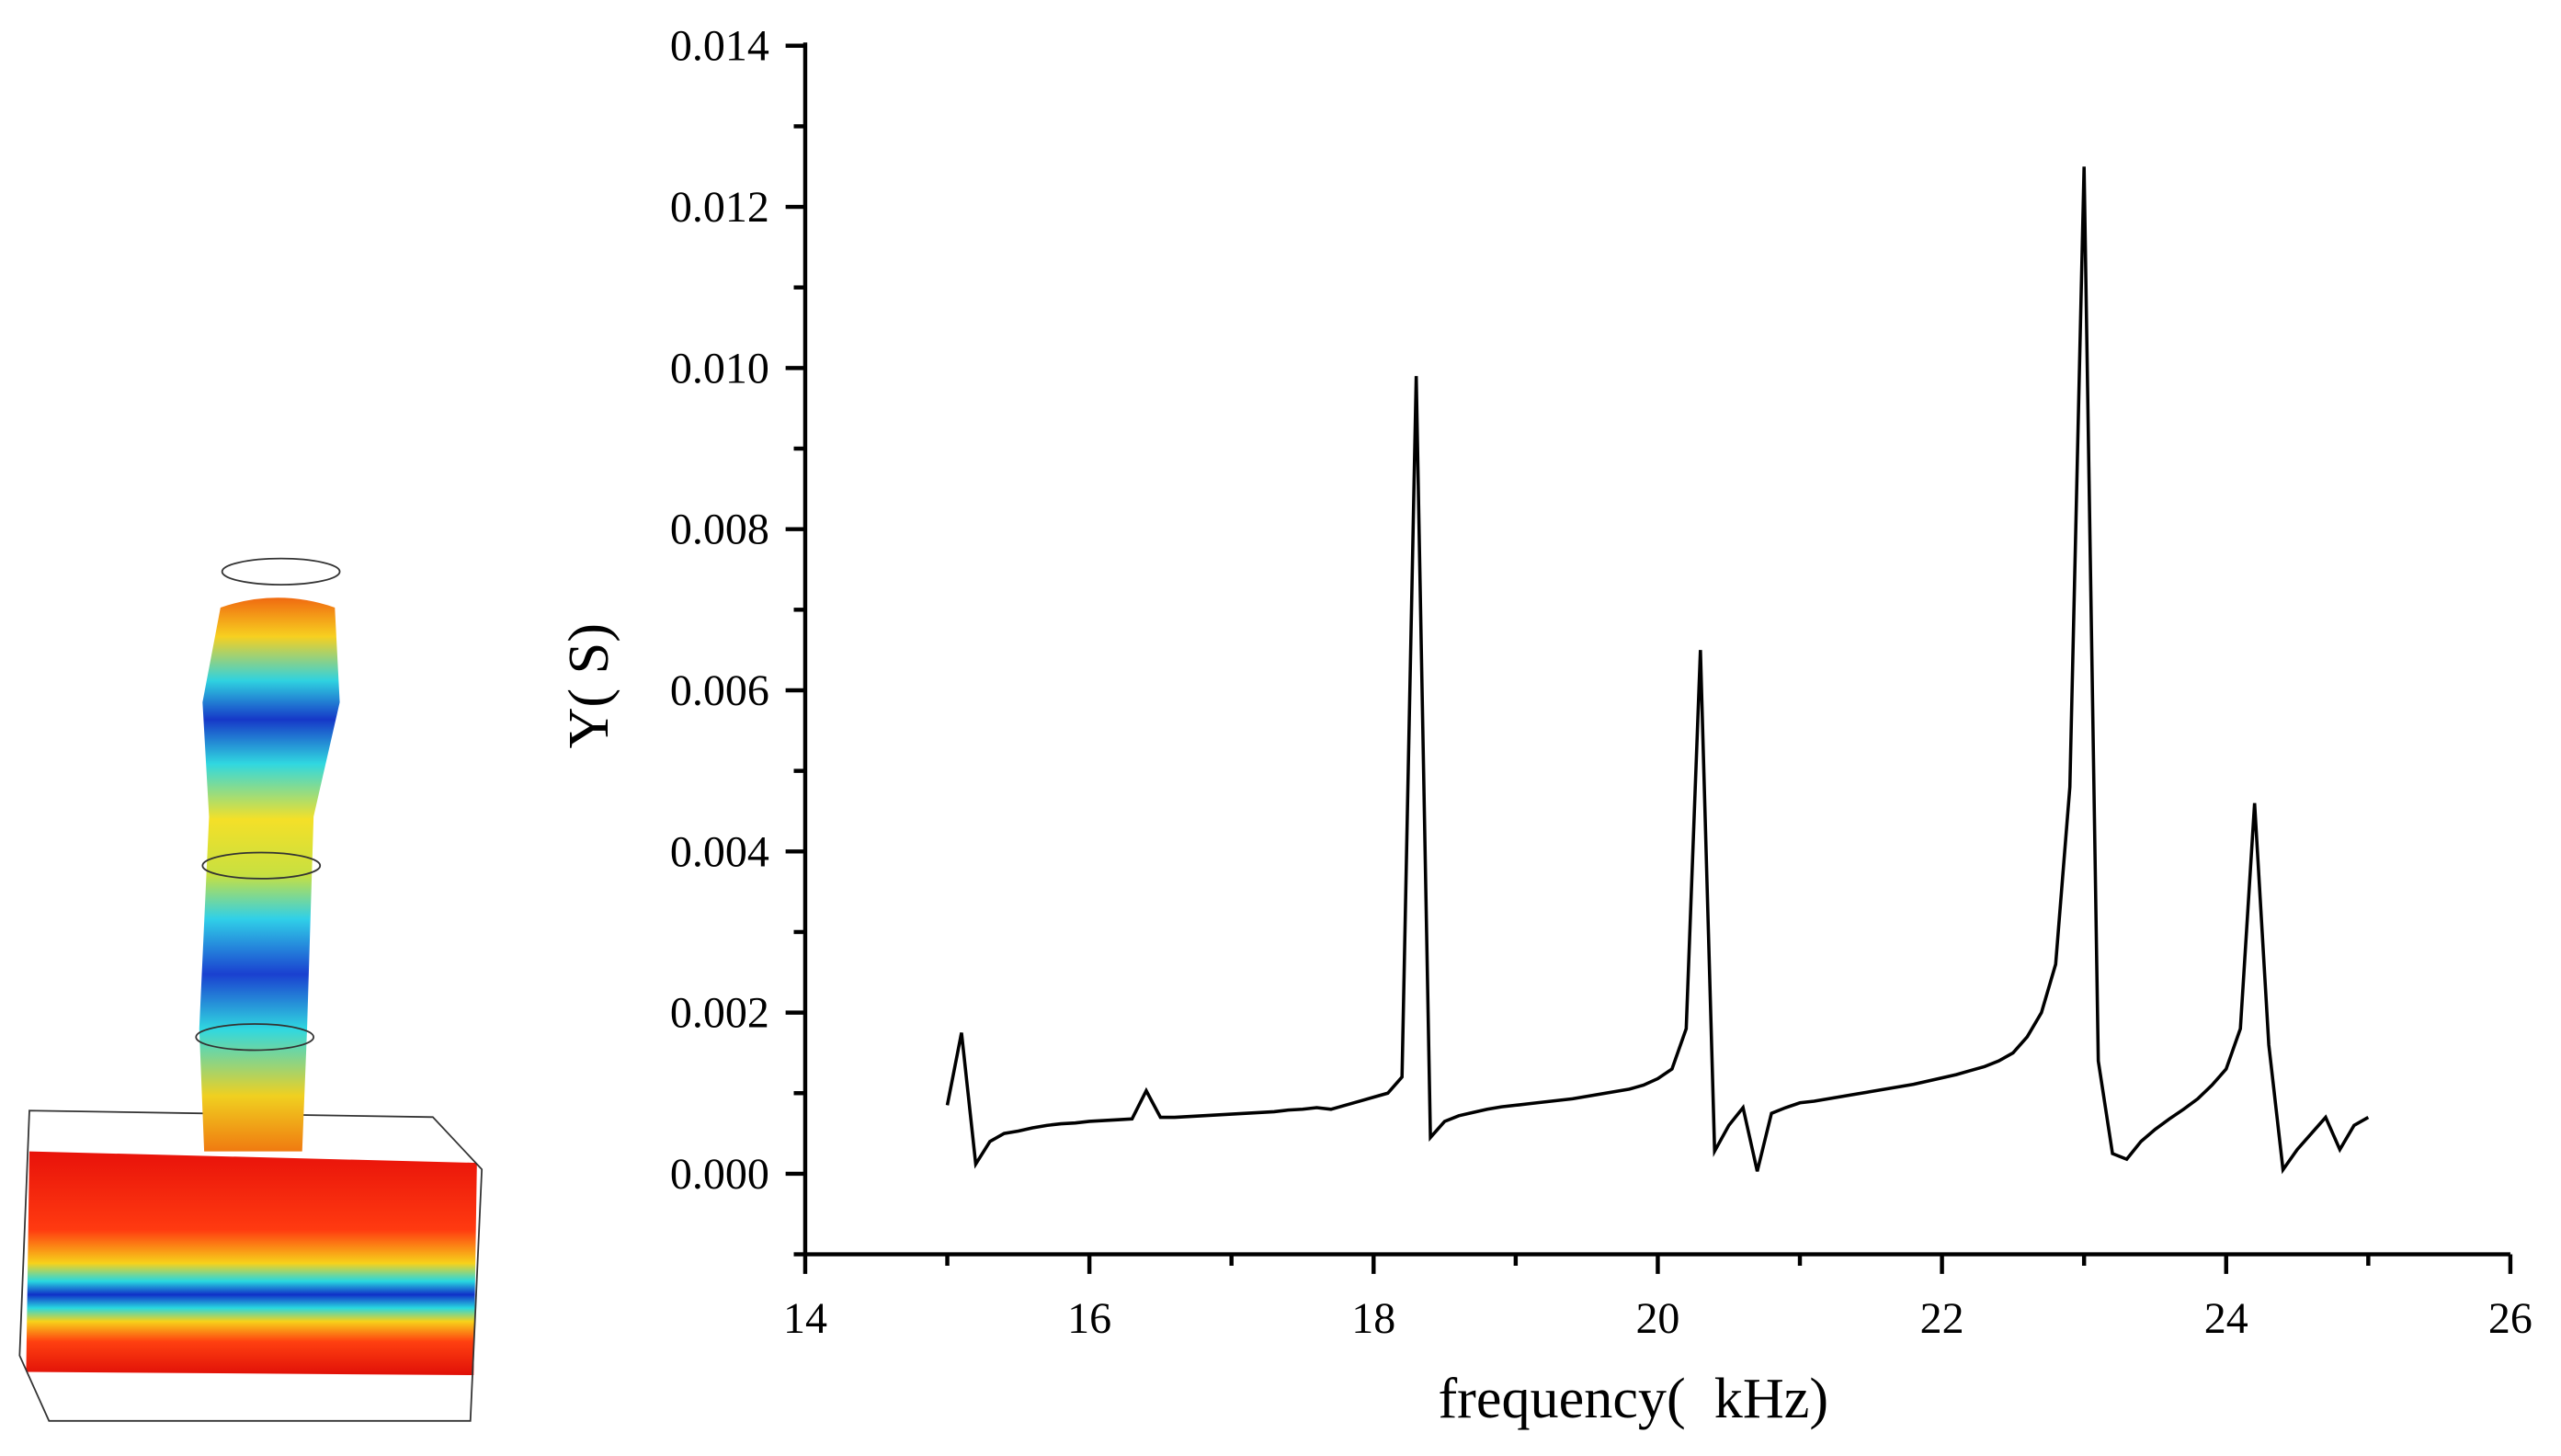 The height and width of the screenshot is (1456, 2561). Describe the element at coordinates (1089, 1318) in the screenshot. I see `x-tick-label: 16` at that location.